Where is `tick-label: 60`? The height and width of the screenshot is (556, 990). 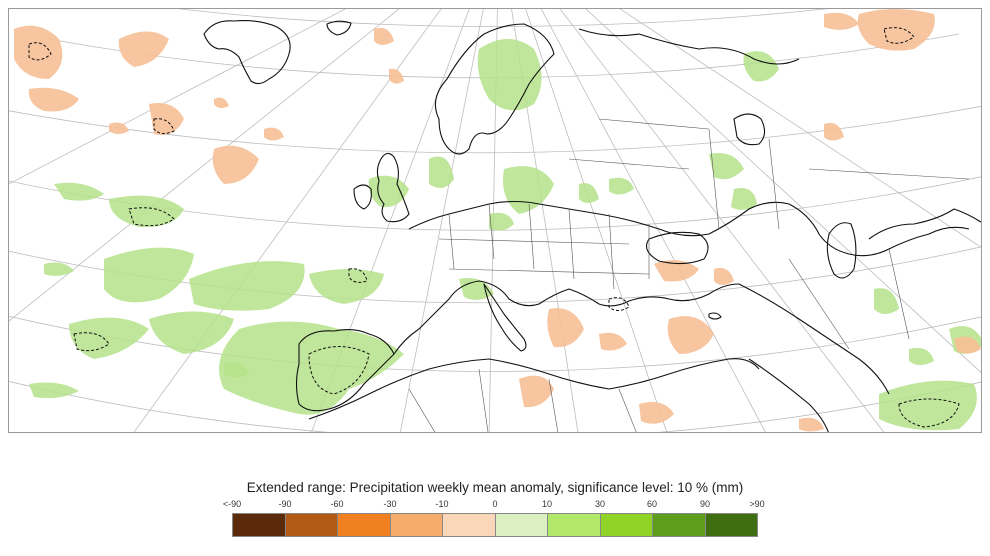
tick-label: 60 is located at coordinates (652, 504).